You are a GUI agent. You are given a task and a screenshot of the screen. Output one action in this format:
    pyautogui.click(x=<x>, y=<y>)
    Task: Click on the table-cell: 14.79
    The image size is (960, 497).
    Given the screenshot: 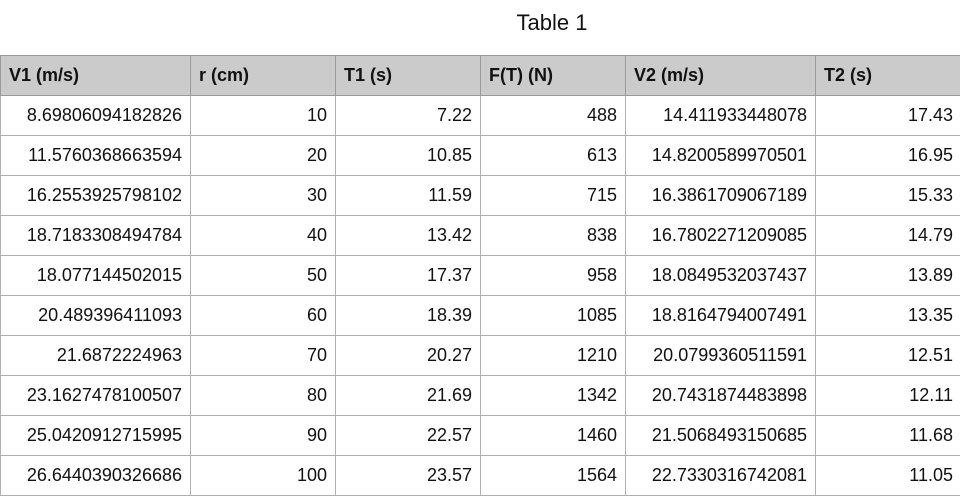 What is the action you would take?
    pyautogui.click(x=887, y=235)
    